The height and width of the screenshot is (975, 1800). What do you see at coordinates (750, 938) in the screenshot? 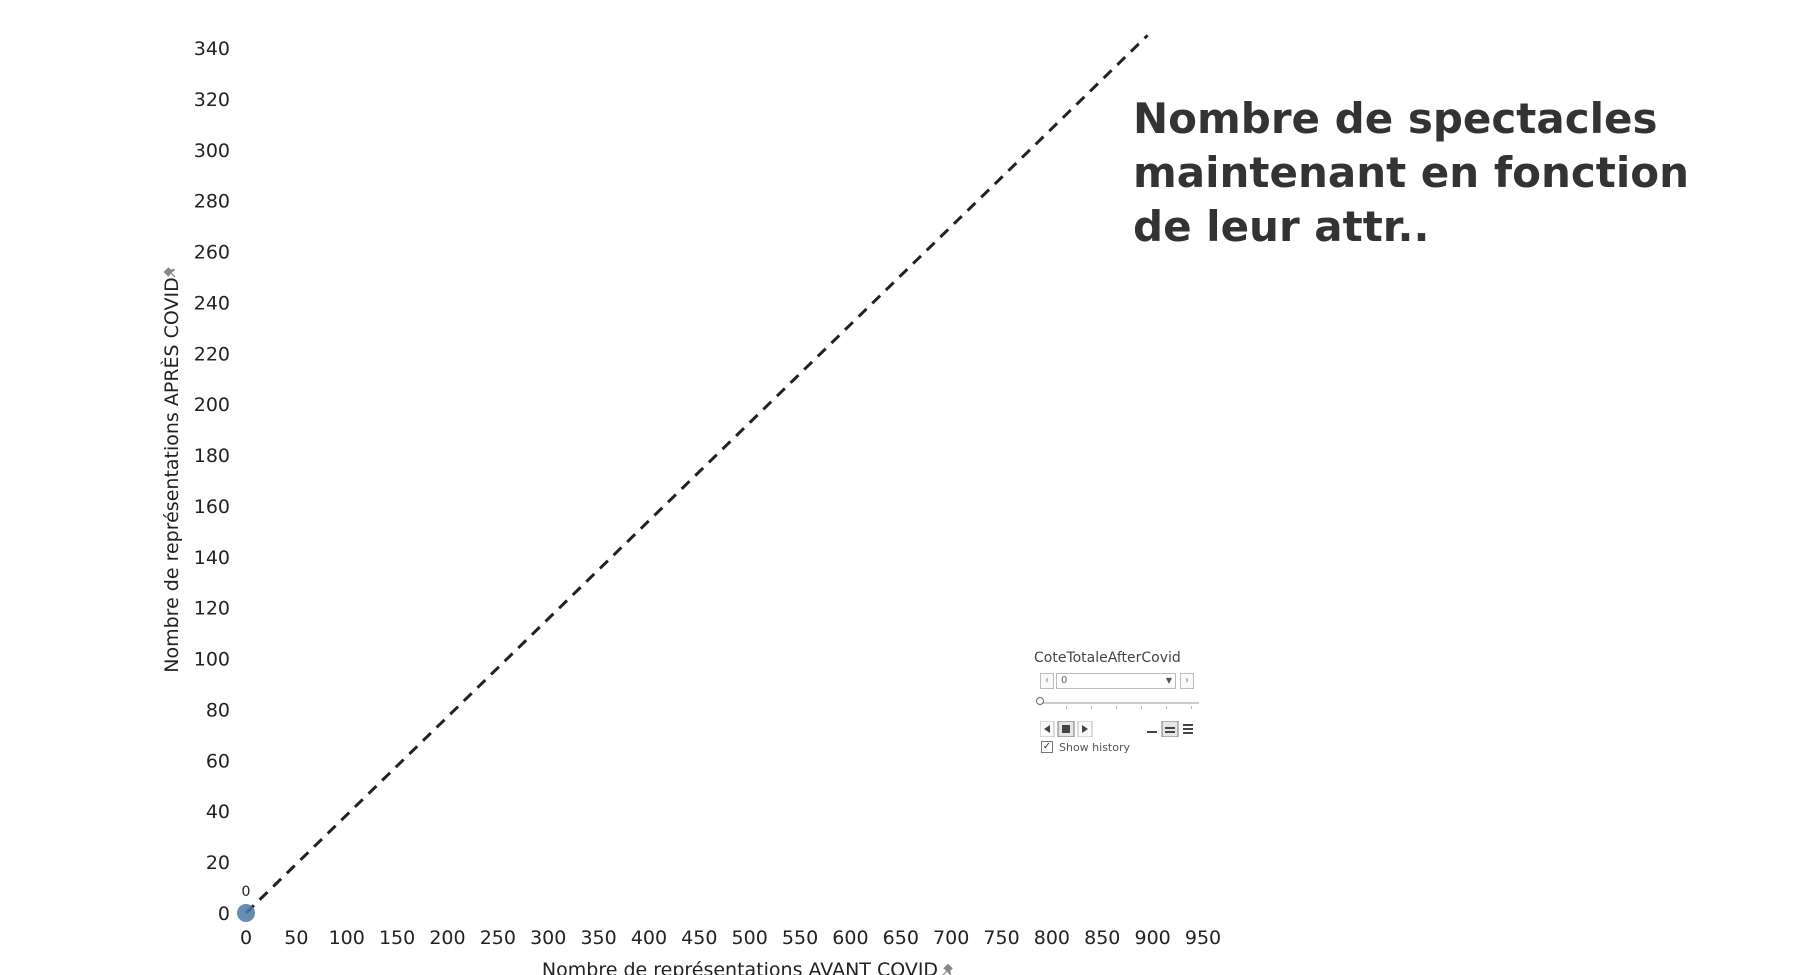
I see `x-tick-label: 500` at bounding box center [750, 938].